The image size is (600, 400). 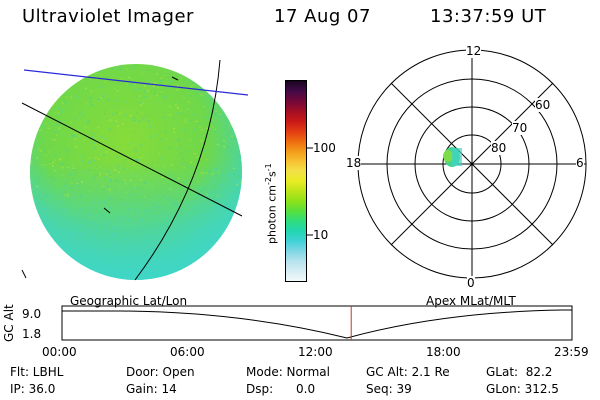 I want to click on colorbar-tick-100: 100, so click(x=324, y=148).